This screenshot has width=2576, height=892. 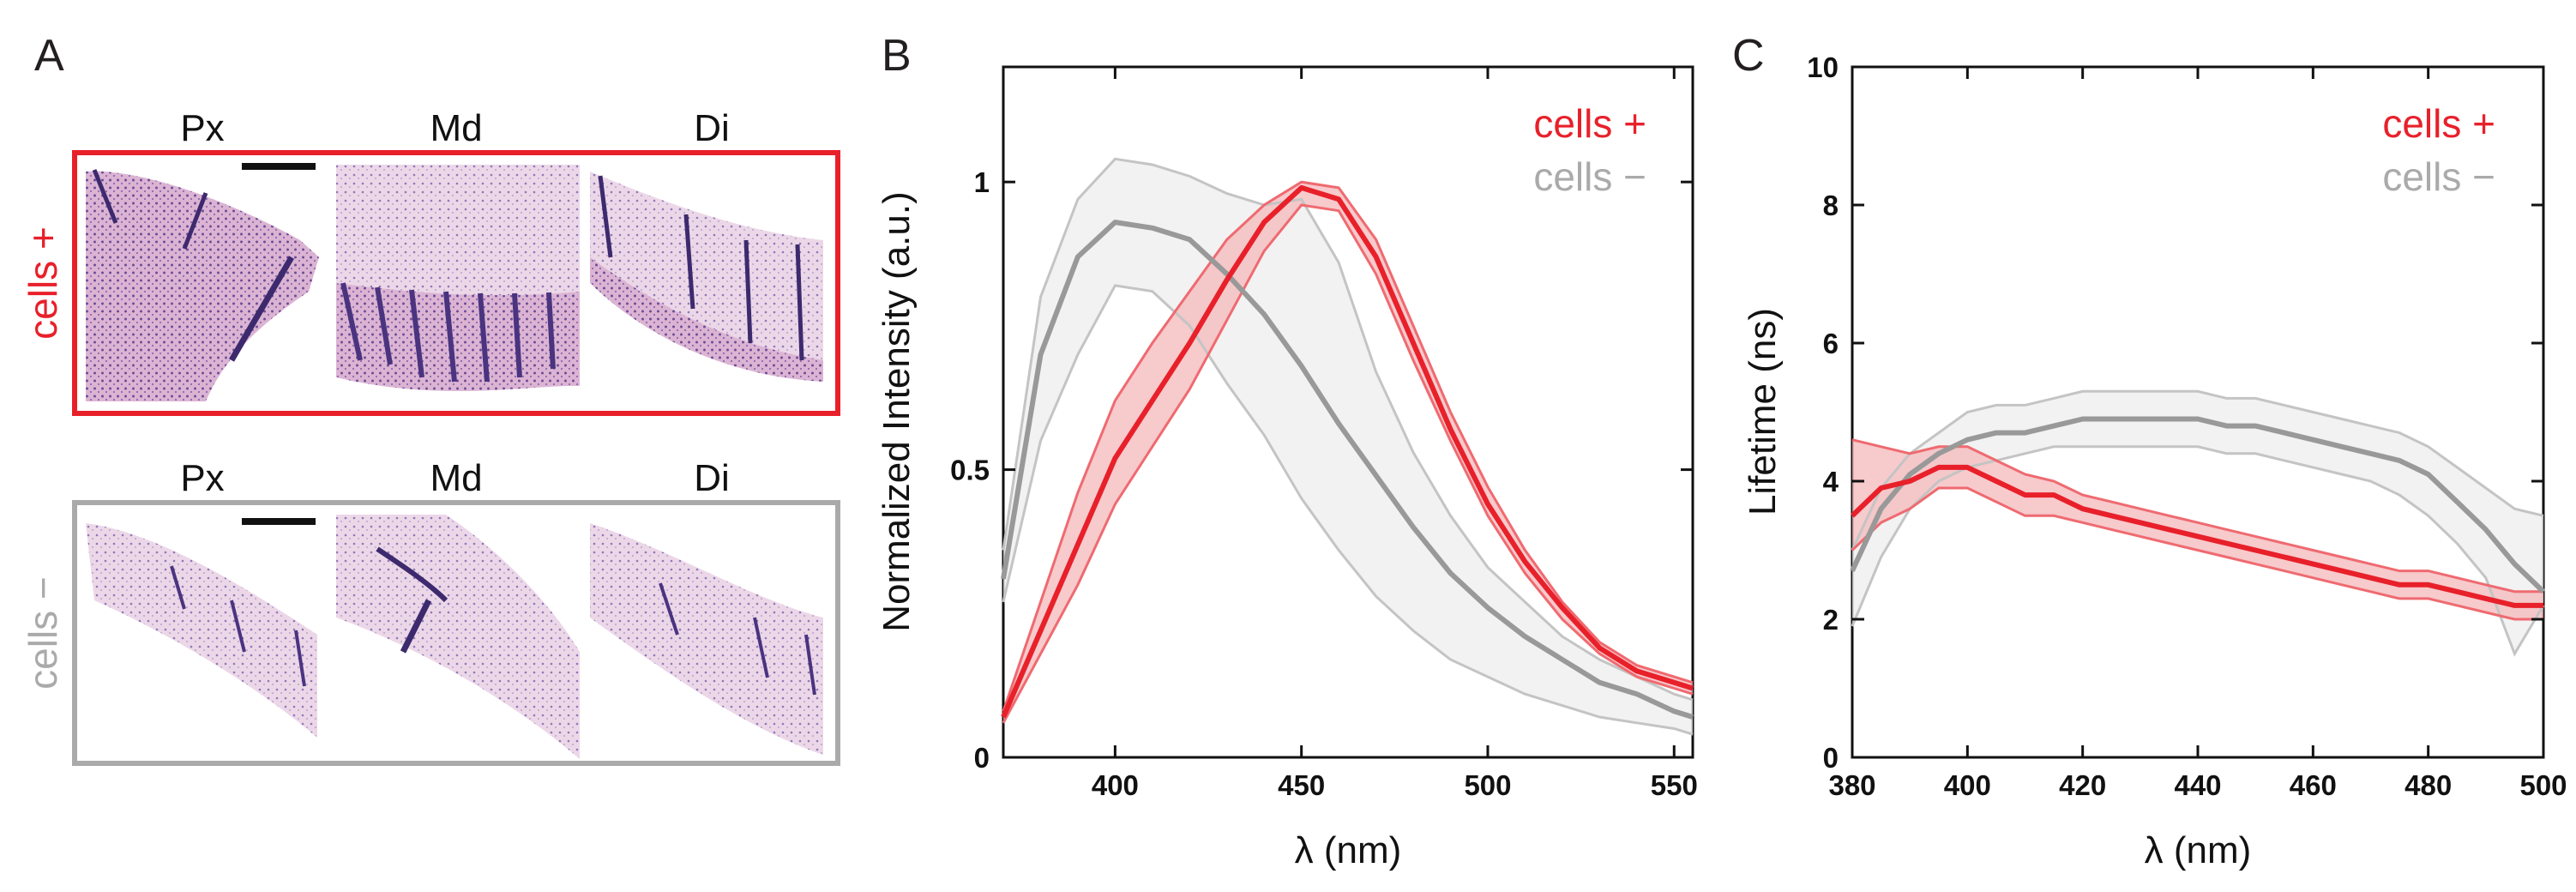 I want to click on chart-b-legend-cells-plus: cells +, so click(x=1589, y=123).